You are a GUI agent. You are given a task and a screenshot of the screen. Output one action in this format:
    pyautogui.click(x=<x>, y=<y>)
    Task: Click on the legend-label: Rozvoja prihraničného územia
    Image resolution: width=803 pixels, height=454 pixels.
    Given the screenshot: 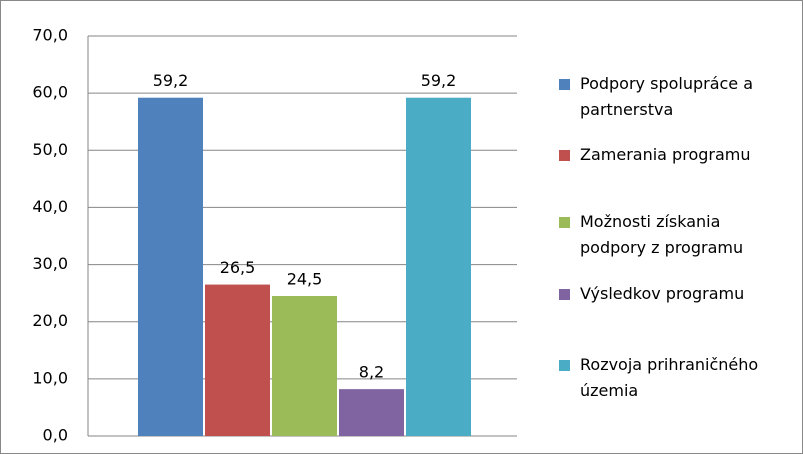 What is the action you would take?
    pyautogui.click(x=669, y=377)
    